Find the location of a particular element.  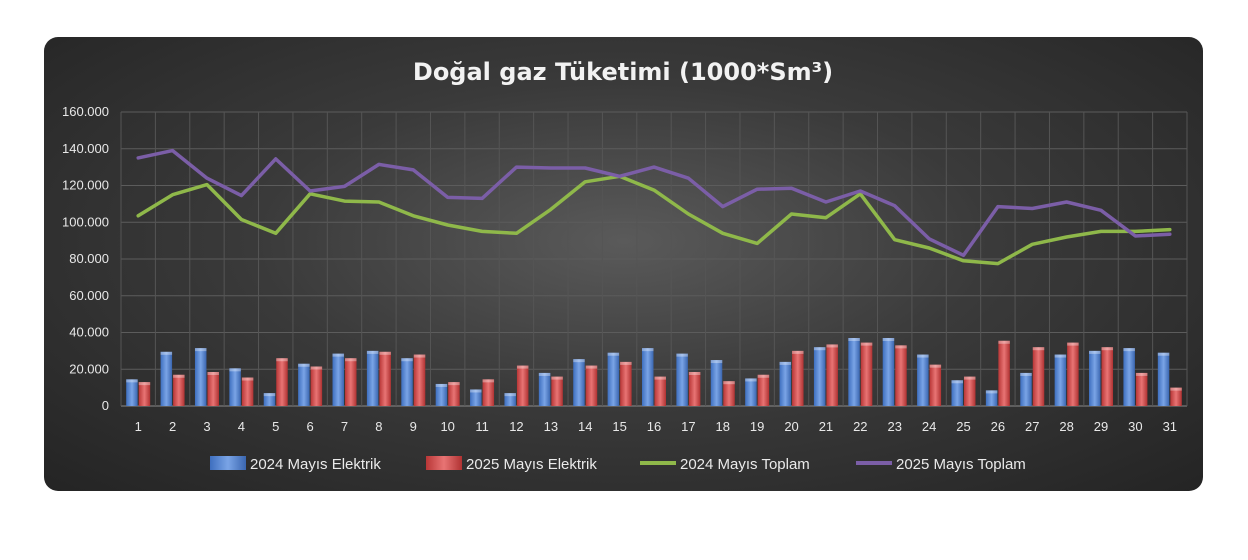

y-tick-label: 0 is located at coordinates (105, 405).